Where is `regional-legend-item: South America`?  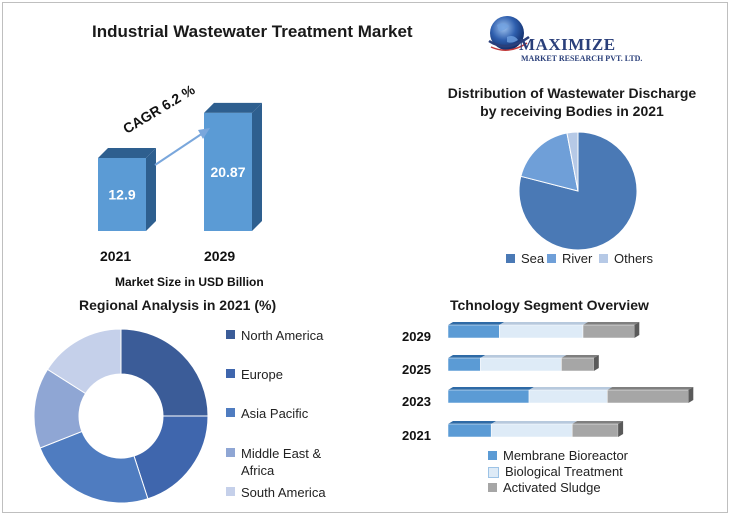
regional-legend-item: South America is located at coordinates (276, 492).